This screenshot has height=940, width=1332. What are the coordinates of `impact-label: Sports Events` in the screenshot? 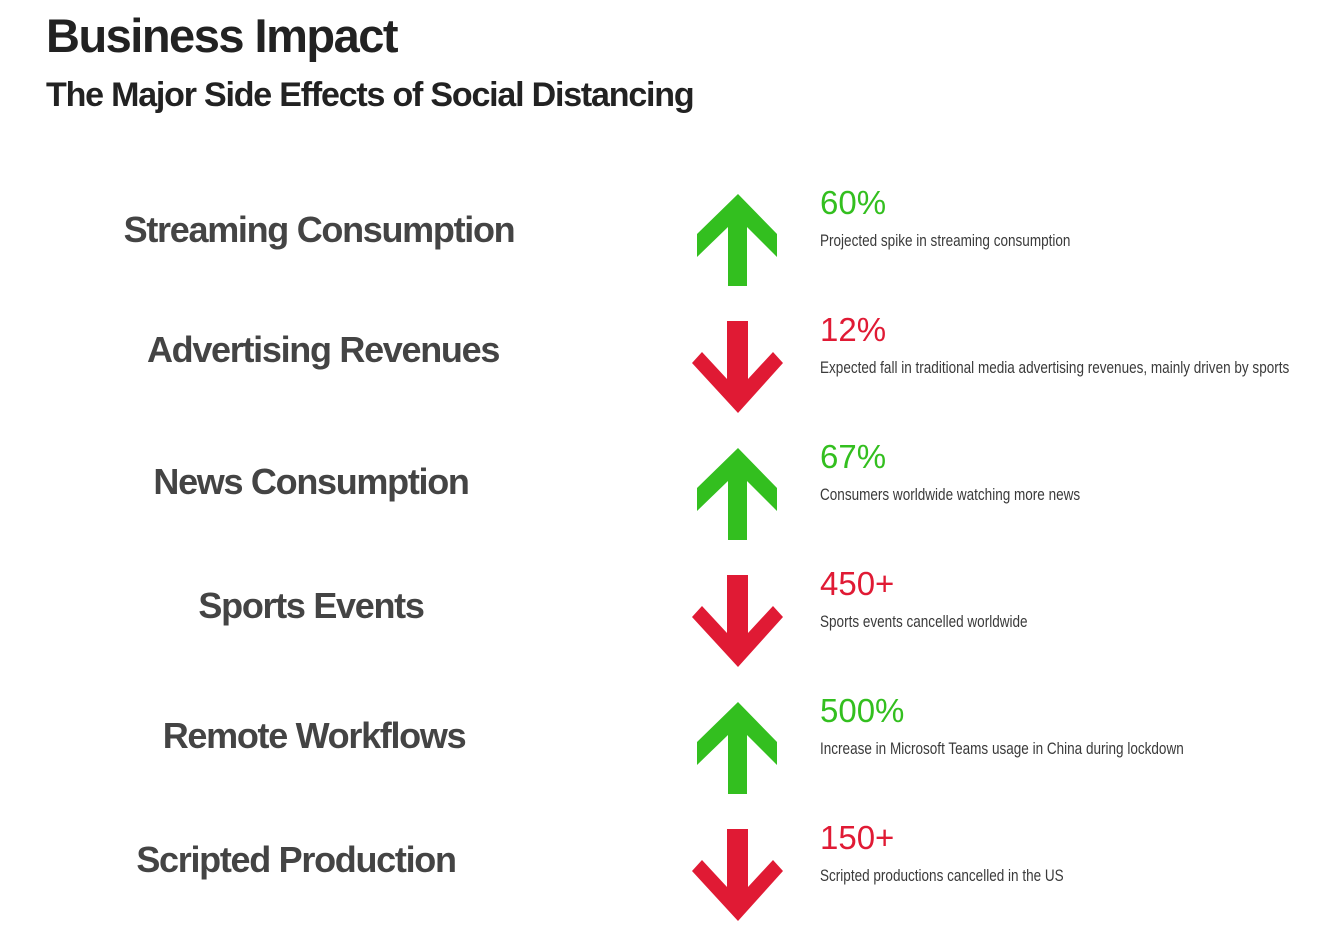 It's located at (311, 605).